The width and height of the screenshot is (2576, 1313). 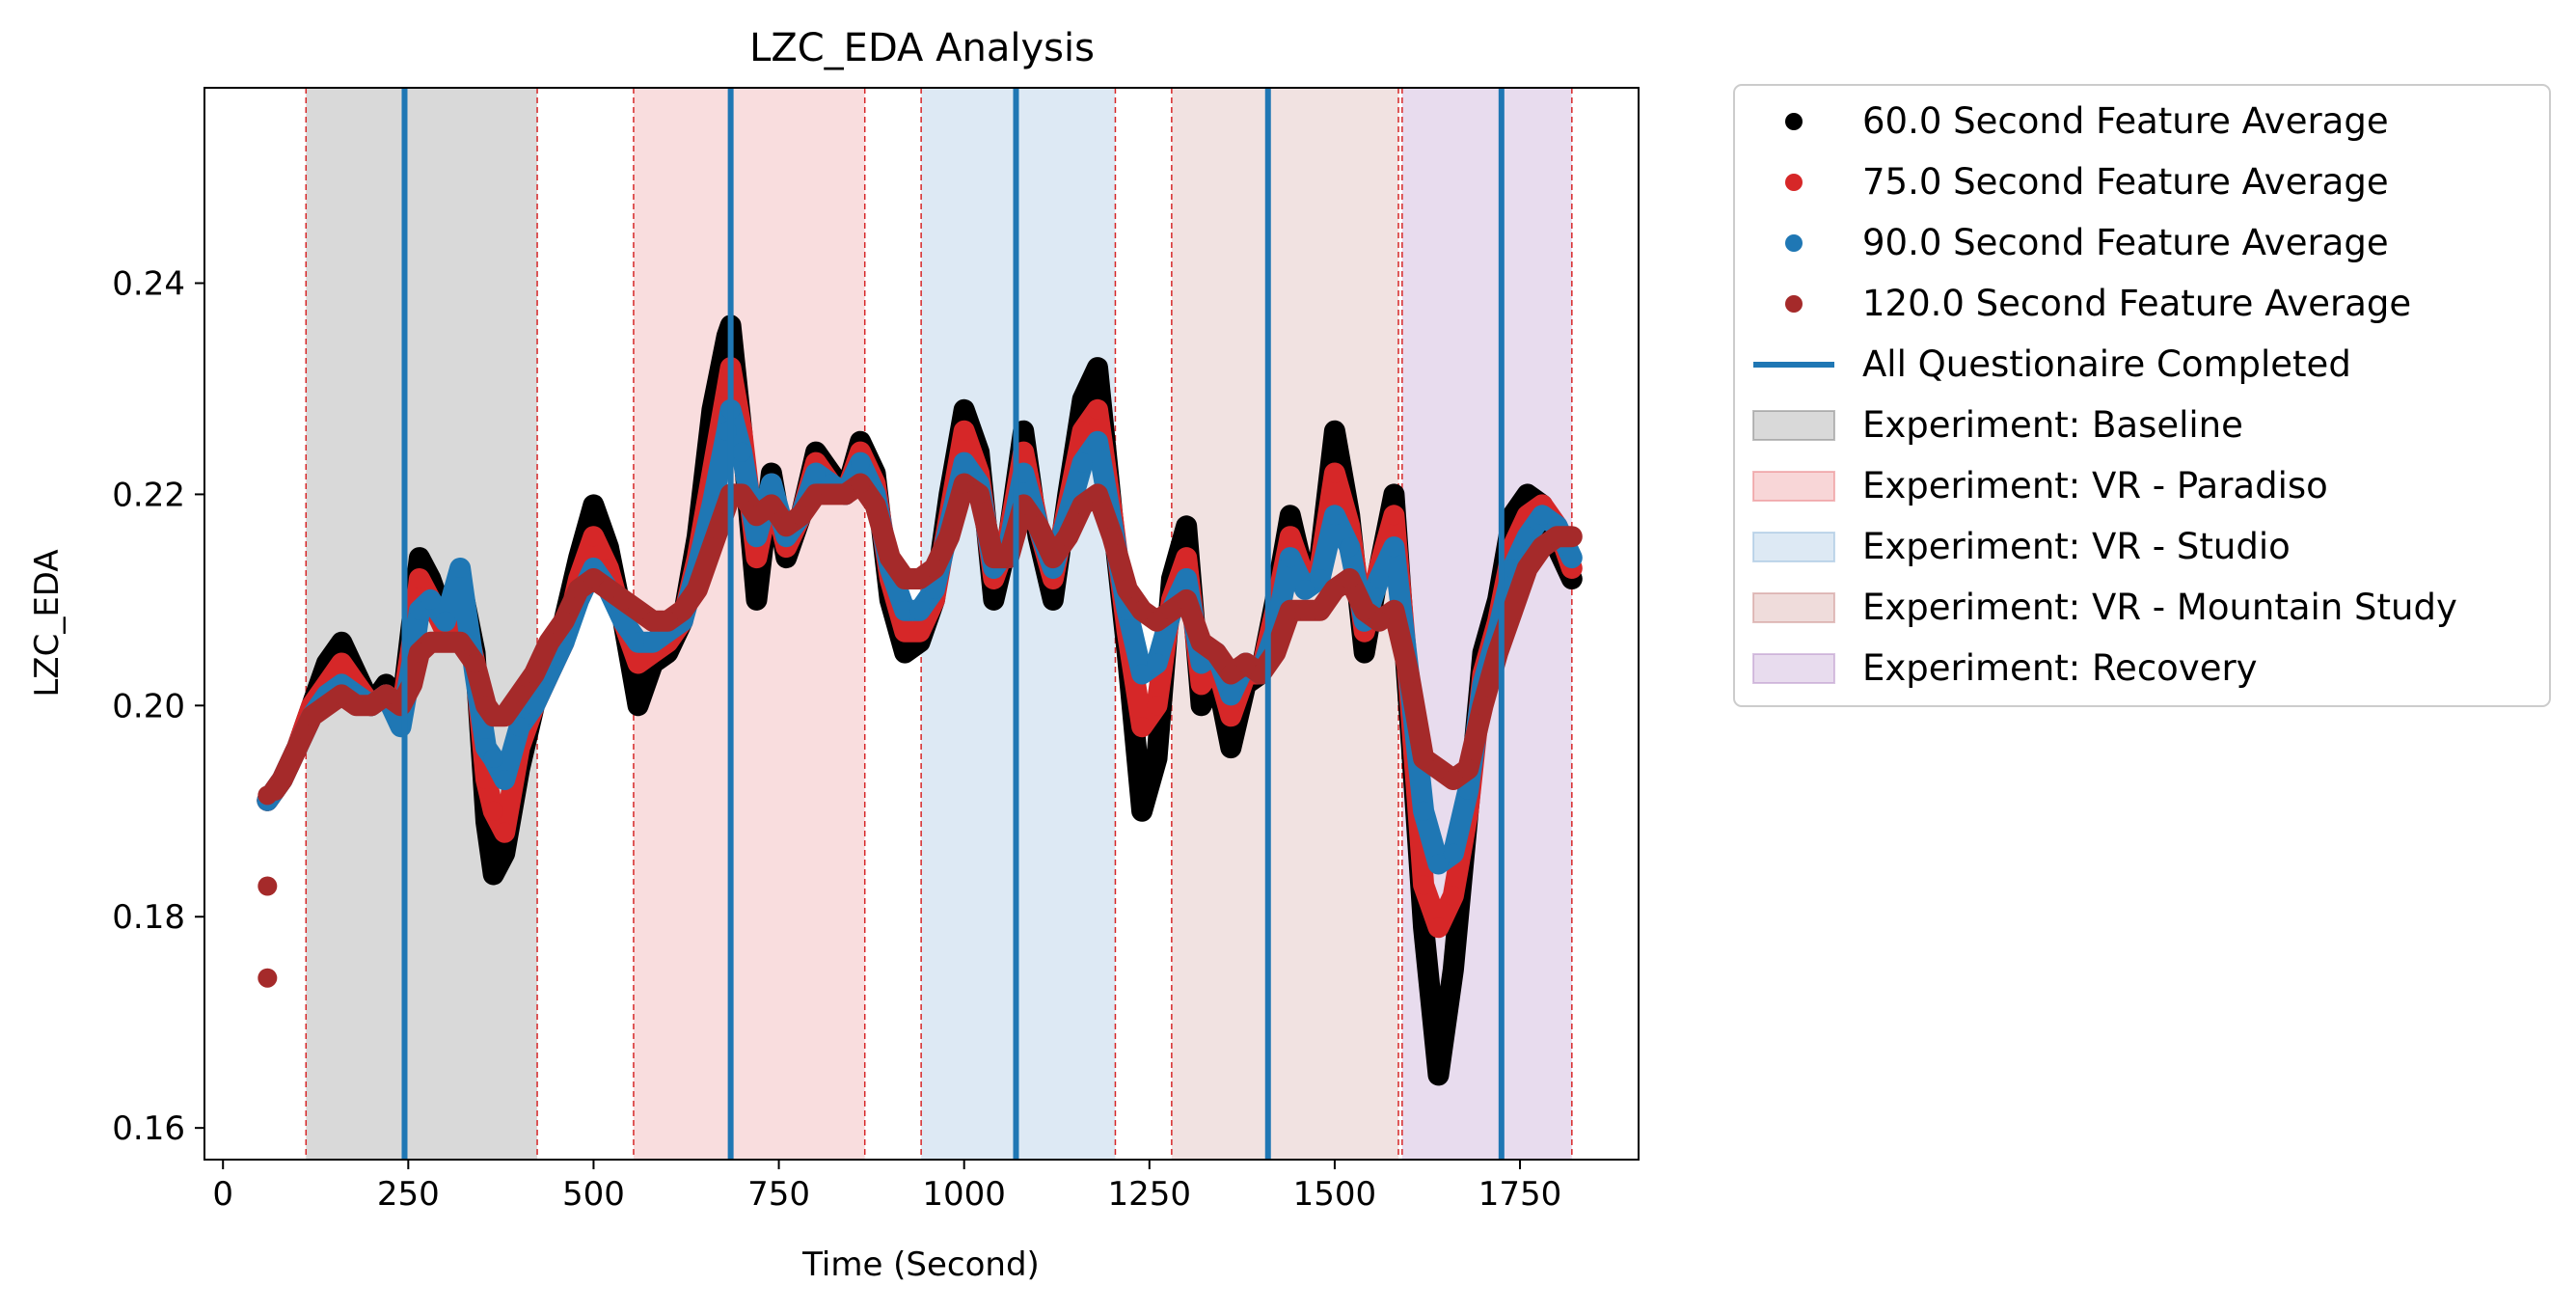 What do you see at coordinates (148, 917) in the screenshot?
I see `y-tick-label: 0.18` at bounding box center [148, 917].